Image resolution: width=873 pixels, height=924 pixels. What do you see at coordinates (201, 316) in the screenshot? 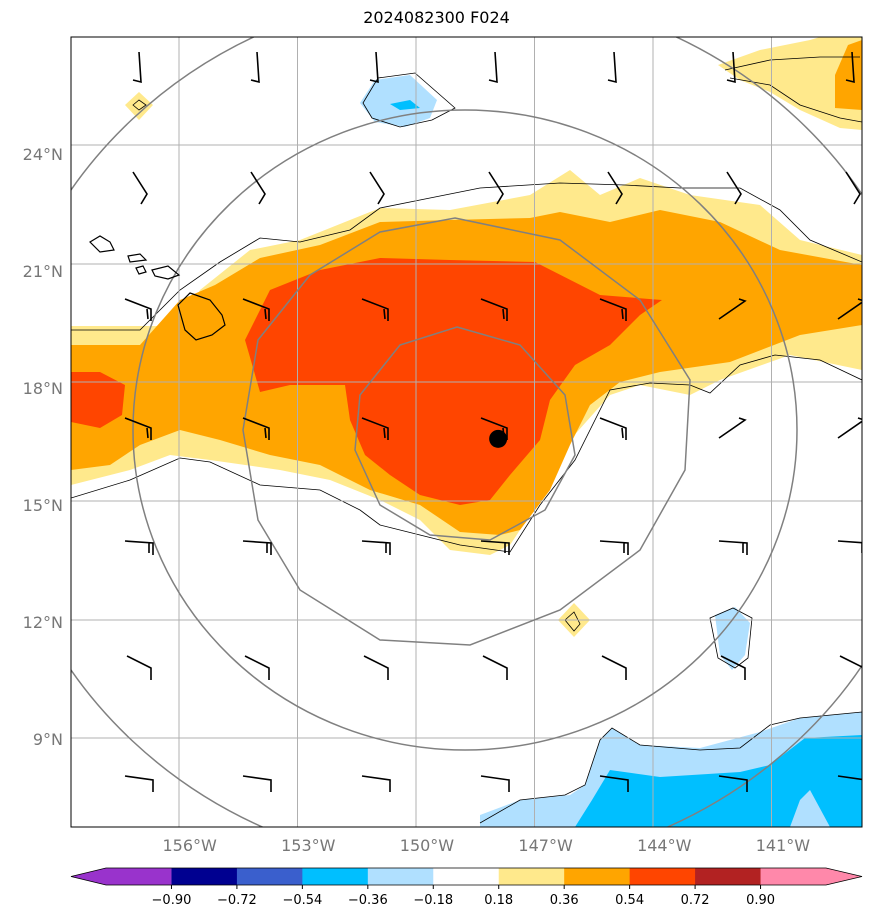
I see `island-hawaii` at bounding box center [201, 316].